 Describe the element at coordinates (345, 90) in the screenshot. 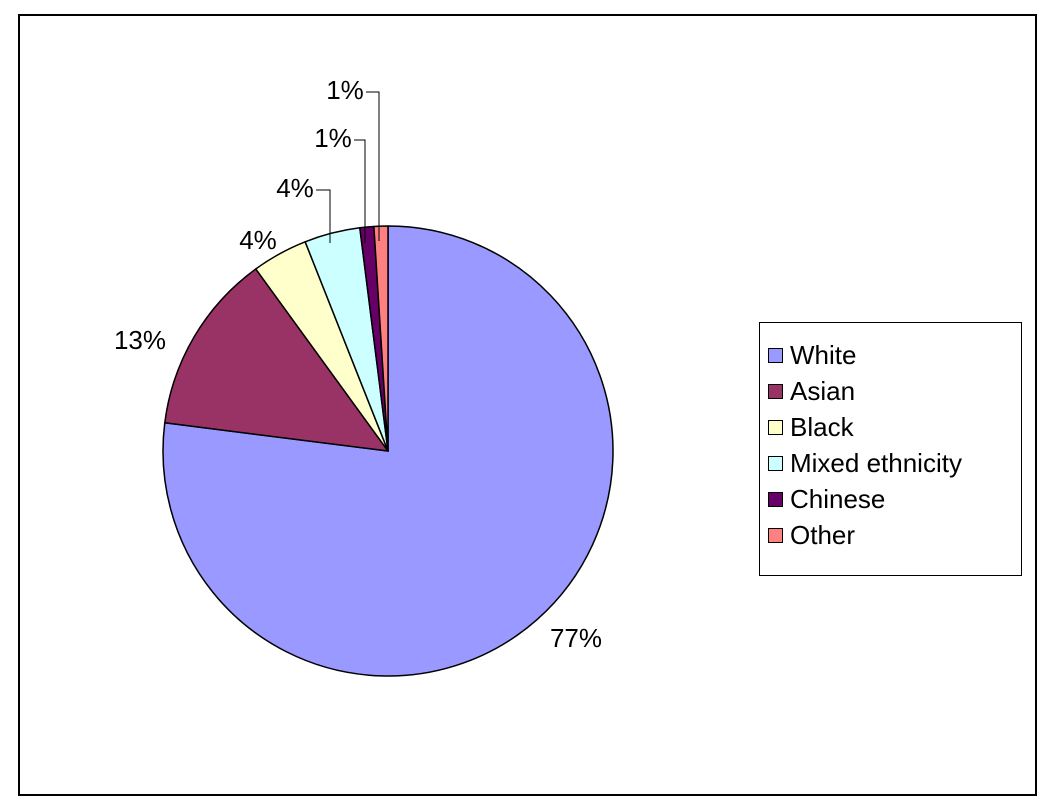

I see `data-label-other: 1%` at that location.